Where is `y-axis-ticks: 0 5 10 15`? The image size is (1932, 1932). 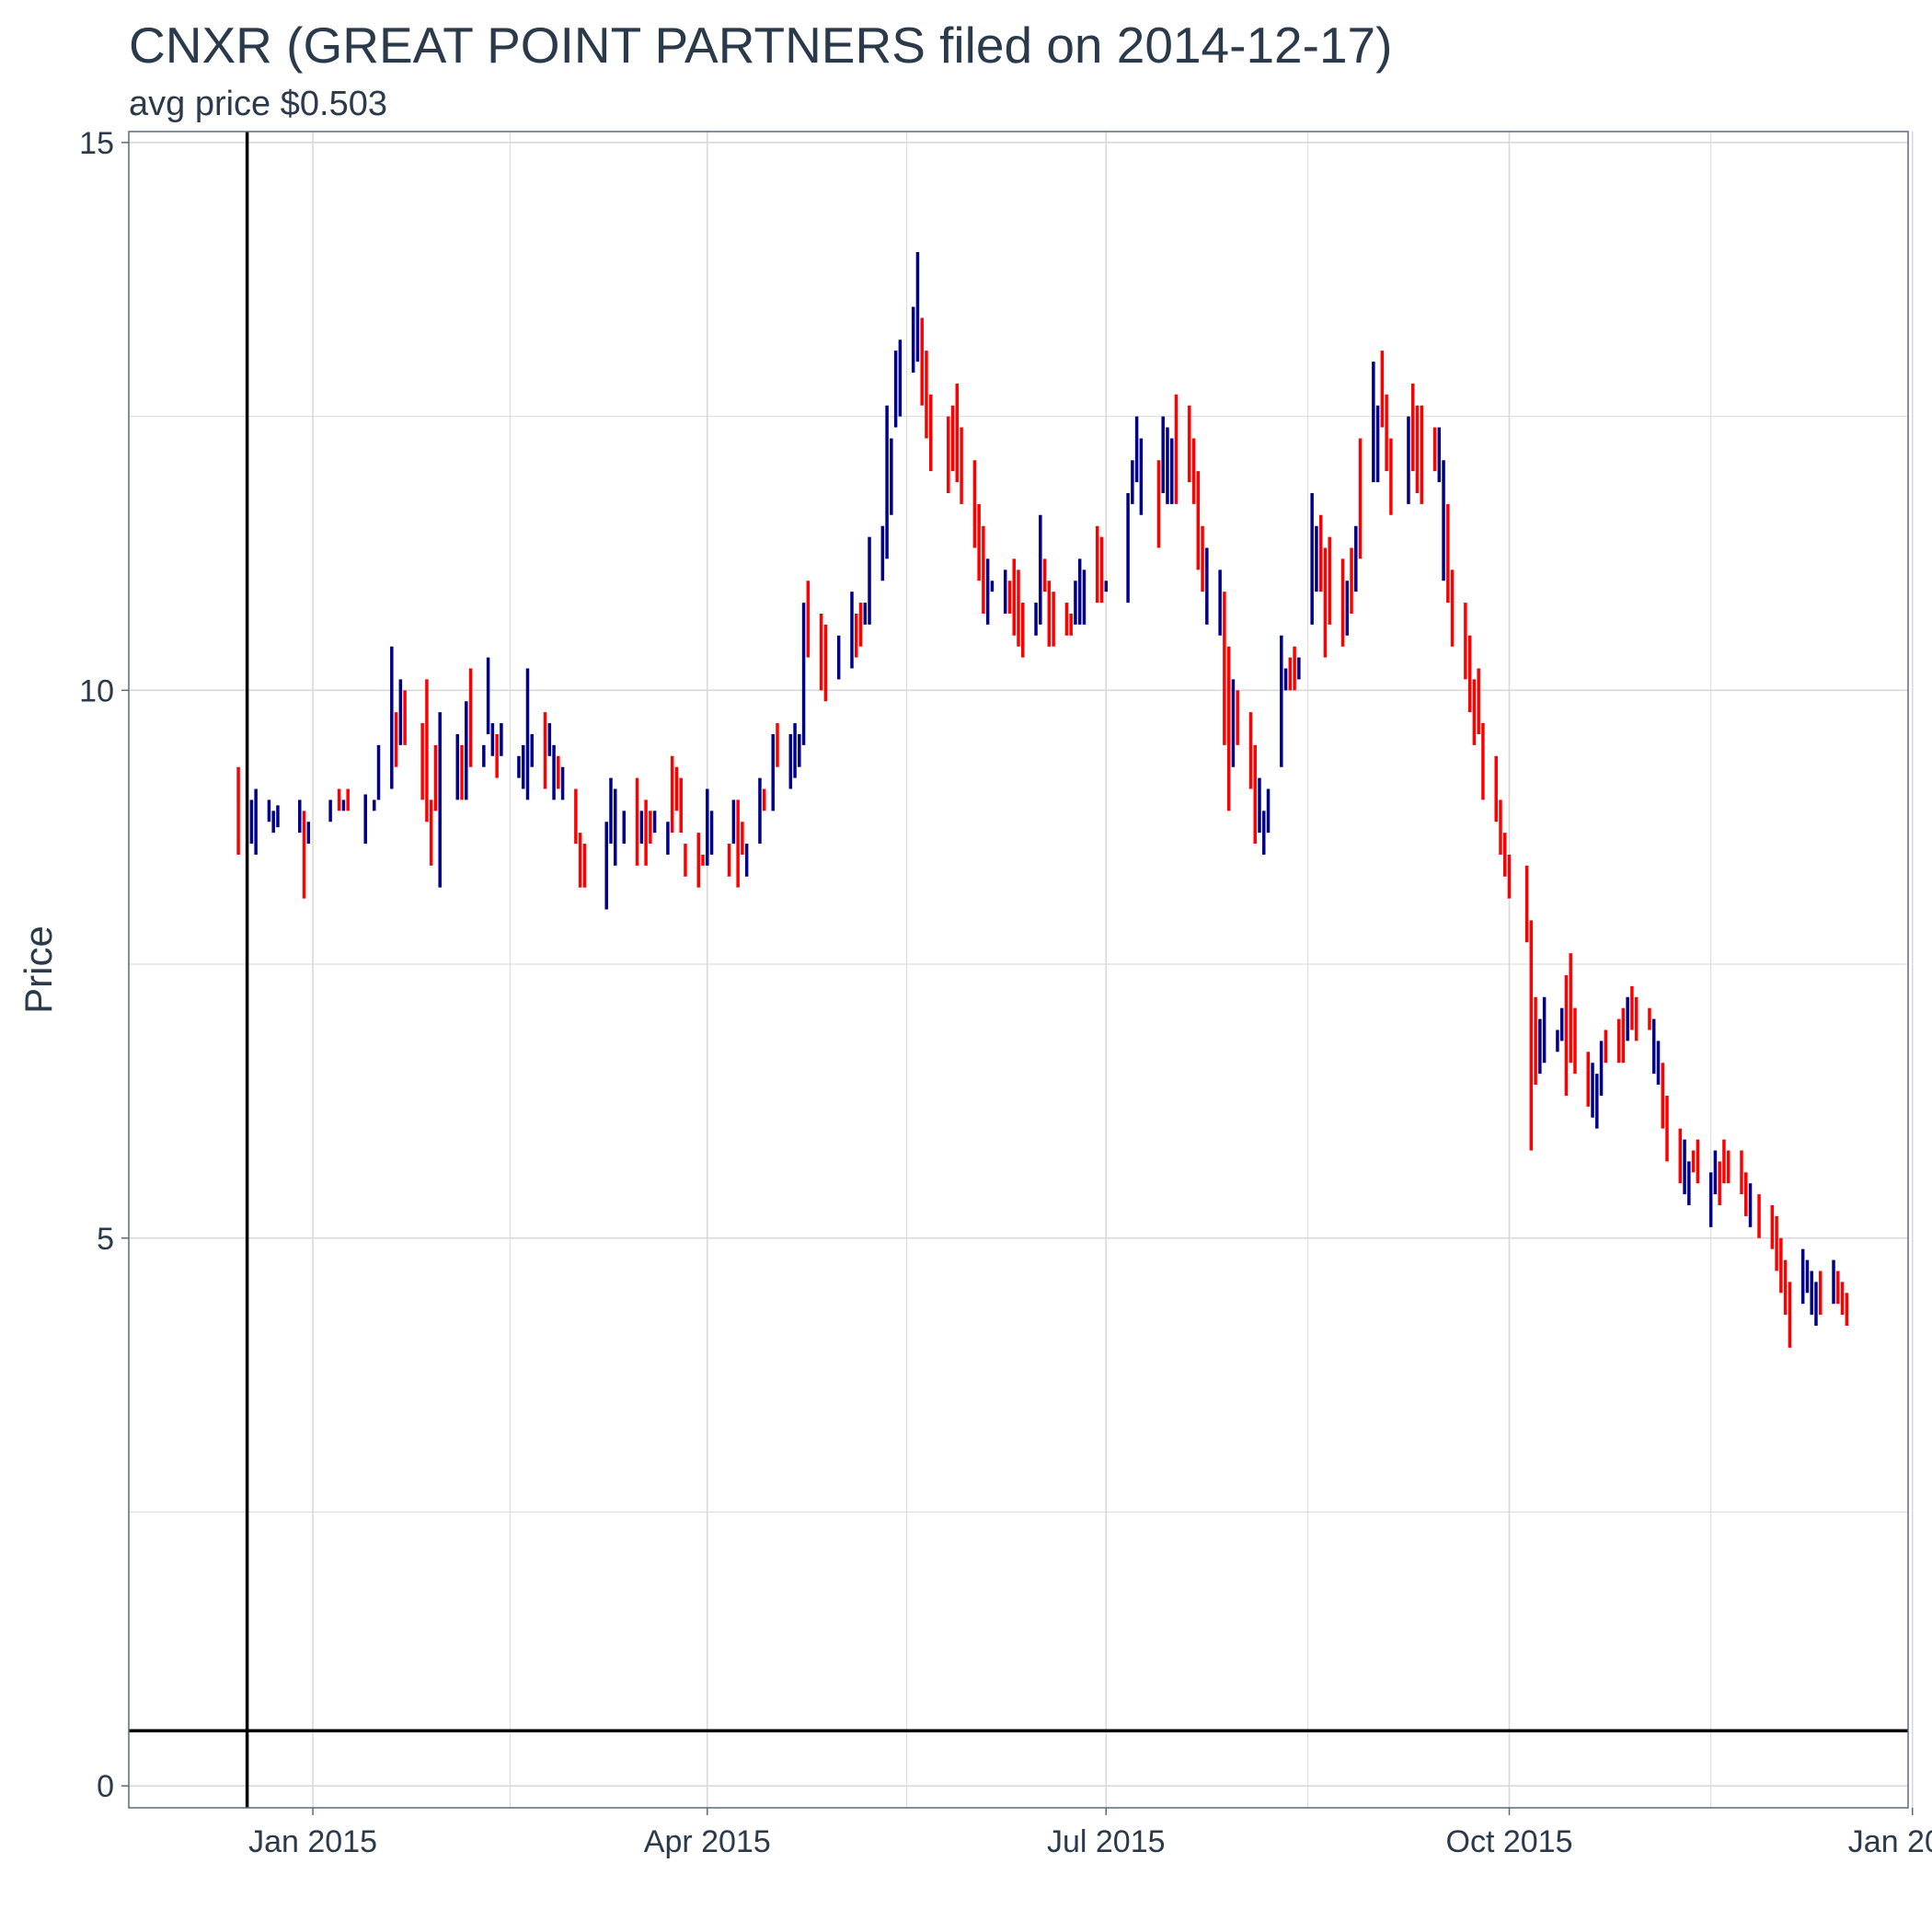
y-axis-ticks: 0 5 10 15 is located at coordinates (104, 965).